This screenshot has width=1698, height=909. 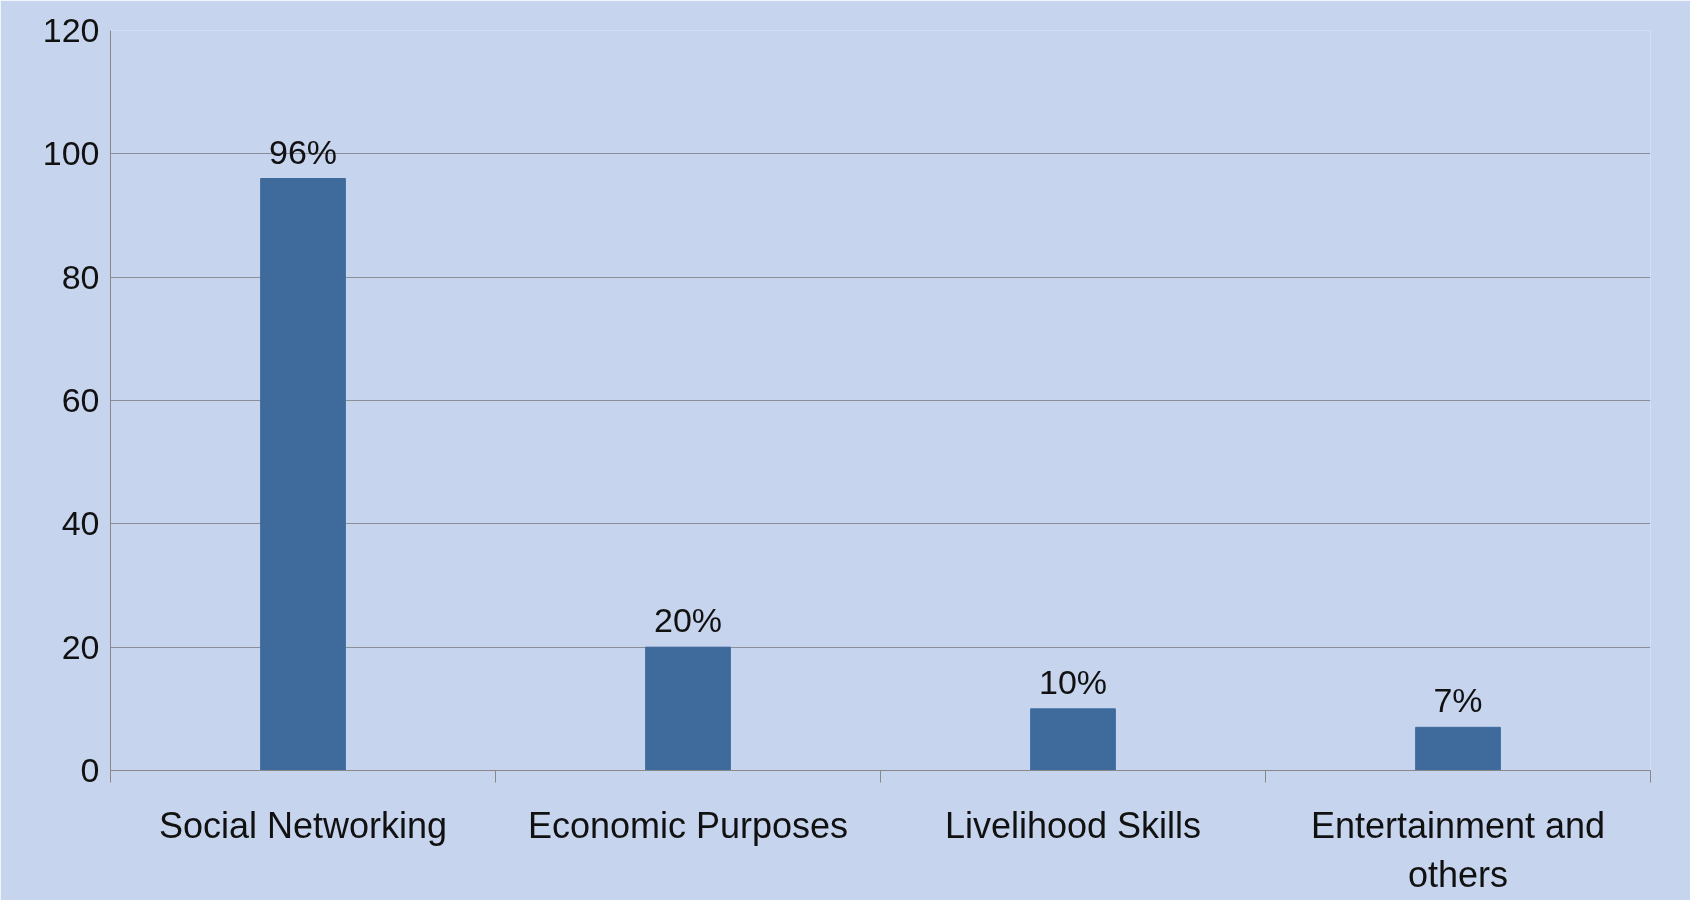 What do you see at coordinates (688, 620) in the screenshot?
I see `data-label: 20%` at bounding box center [688, 620].